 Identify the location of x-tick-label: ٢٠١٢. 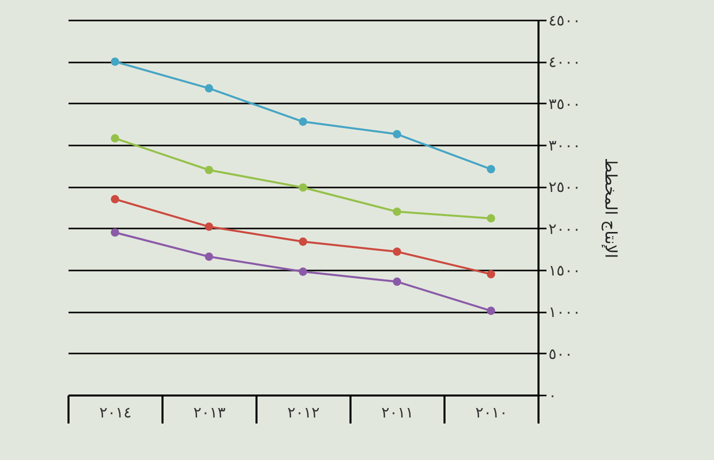
(303, 413).